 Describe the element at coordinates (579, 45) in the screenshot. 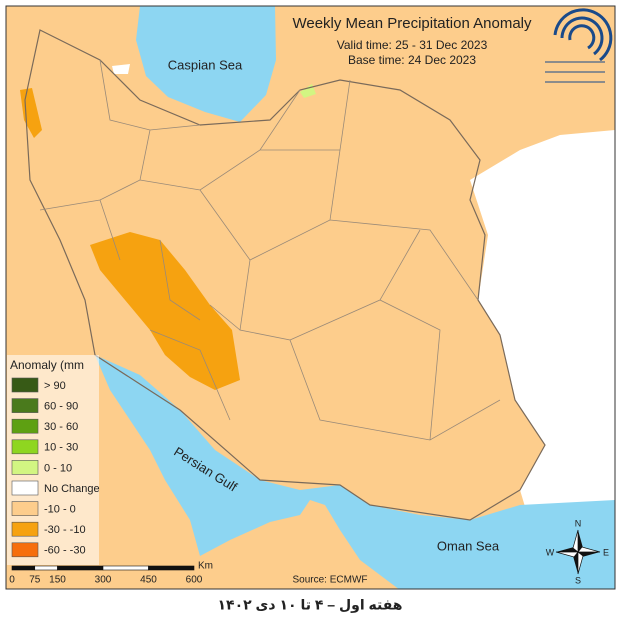

I see `logo` at that location.